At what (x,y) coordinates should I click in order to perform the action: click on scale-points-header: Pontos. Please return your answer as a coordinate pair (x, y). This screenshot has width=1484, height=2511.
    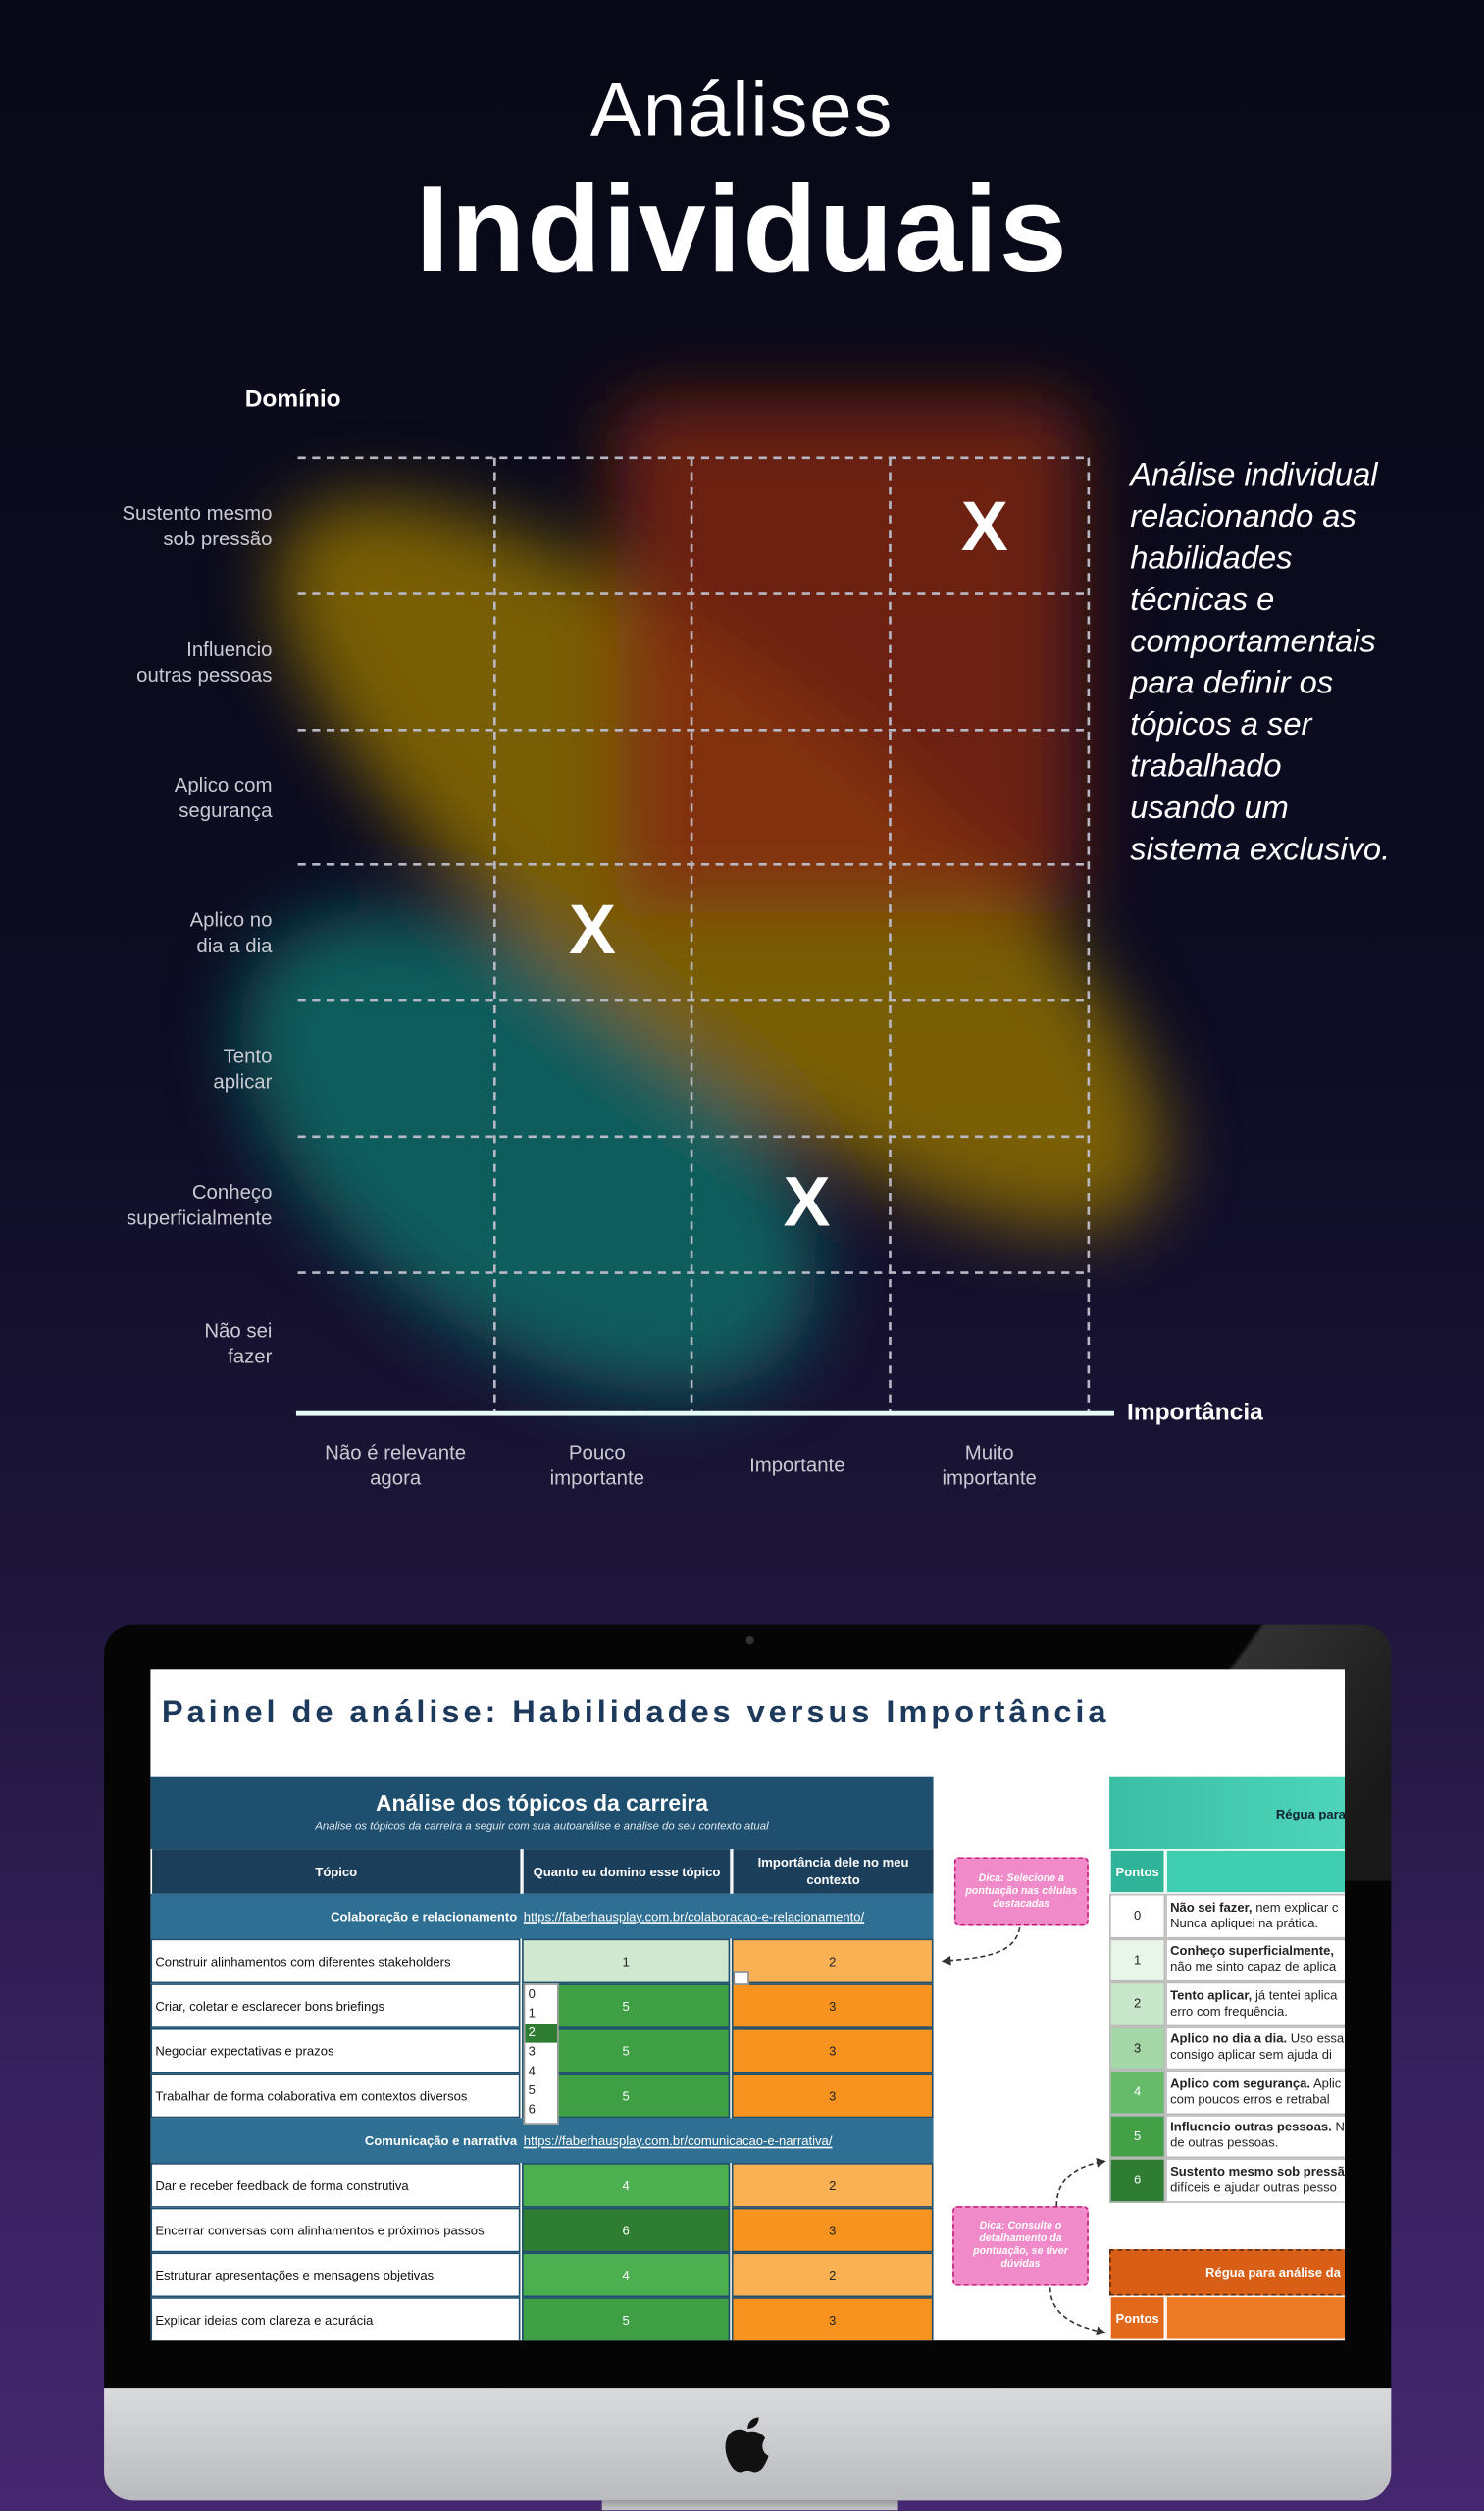
    Looking at the image, I should click on (1137, 1871).